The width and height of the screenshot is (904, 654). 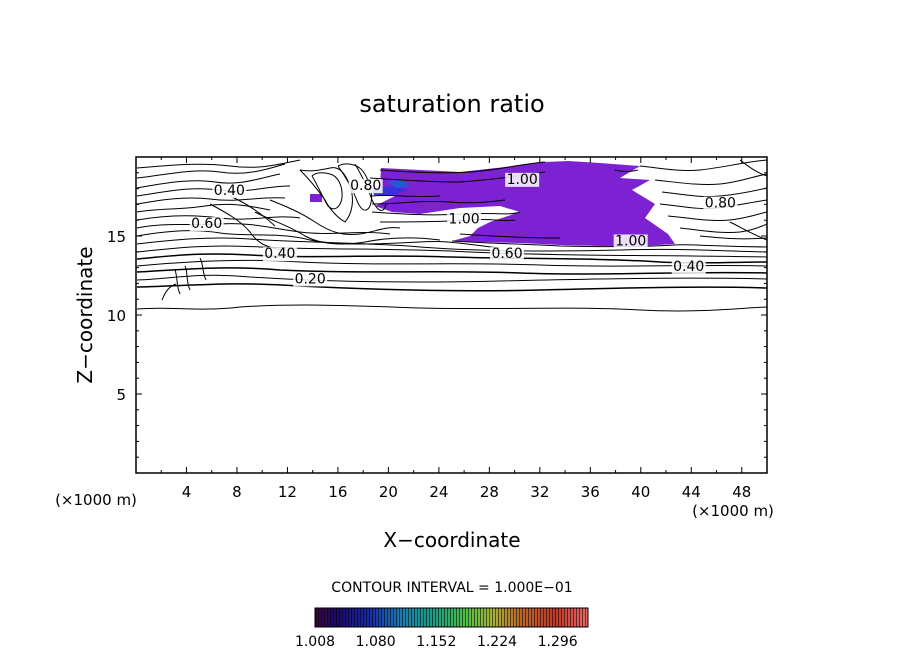 I want to click on x-tick-label: 16, so click(x=337, y=492).